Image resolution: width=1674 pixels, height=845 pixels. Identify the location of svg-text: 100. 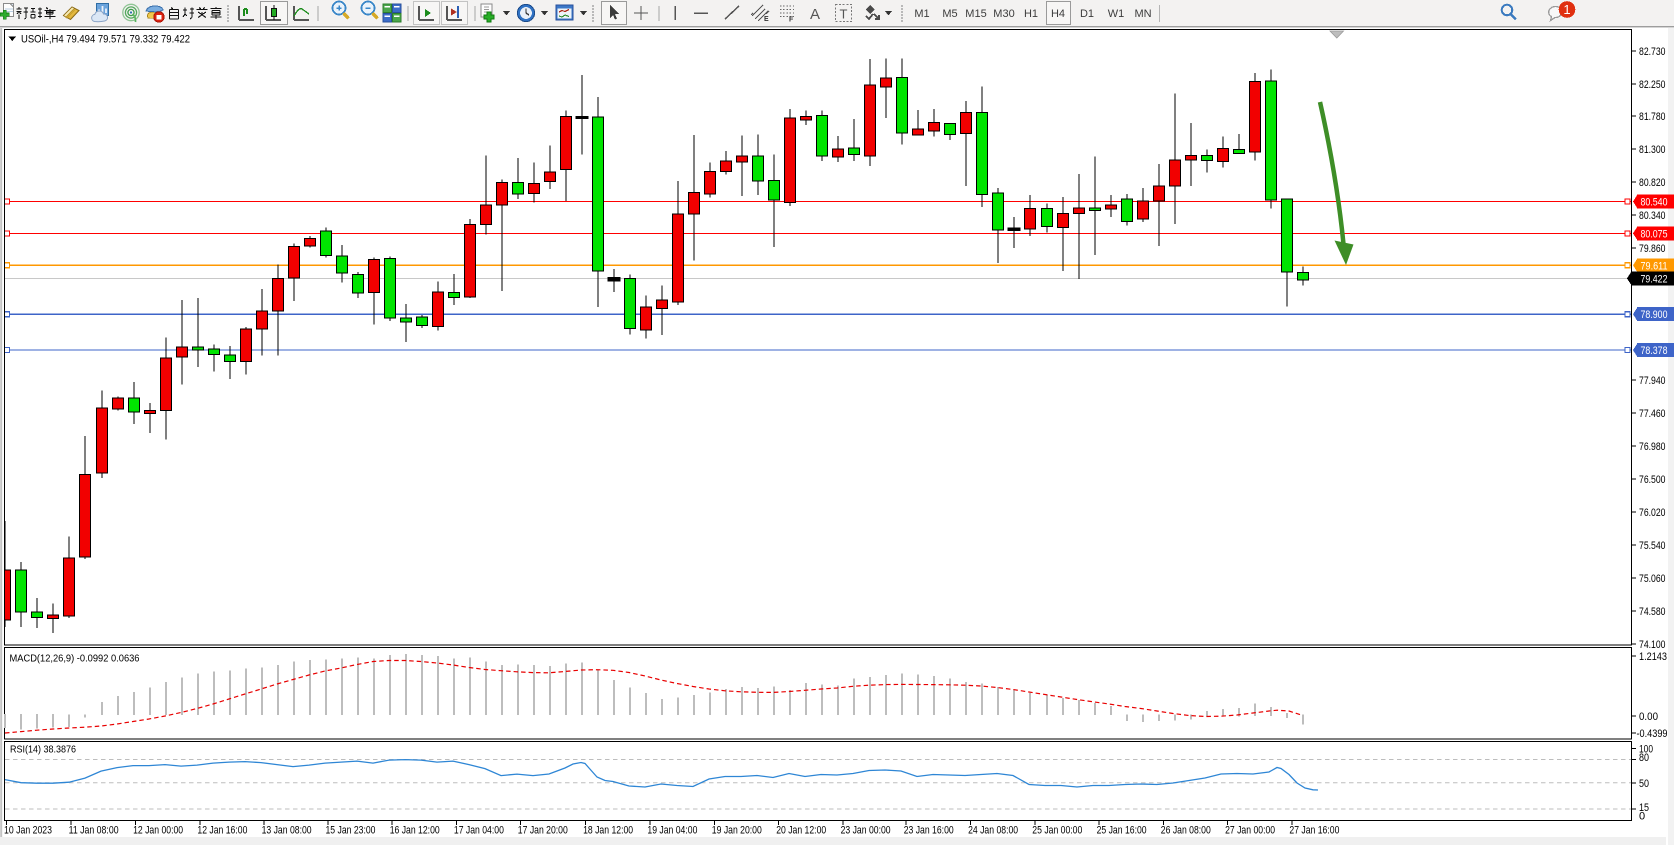
(1646, 750).